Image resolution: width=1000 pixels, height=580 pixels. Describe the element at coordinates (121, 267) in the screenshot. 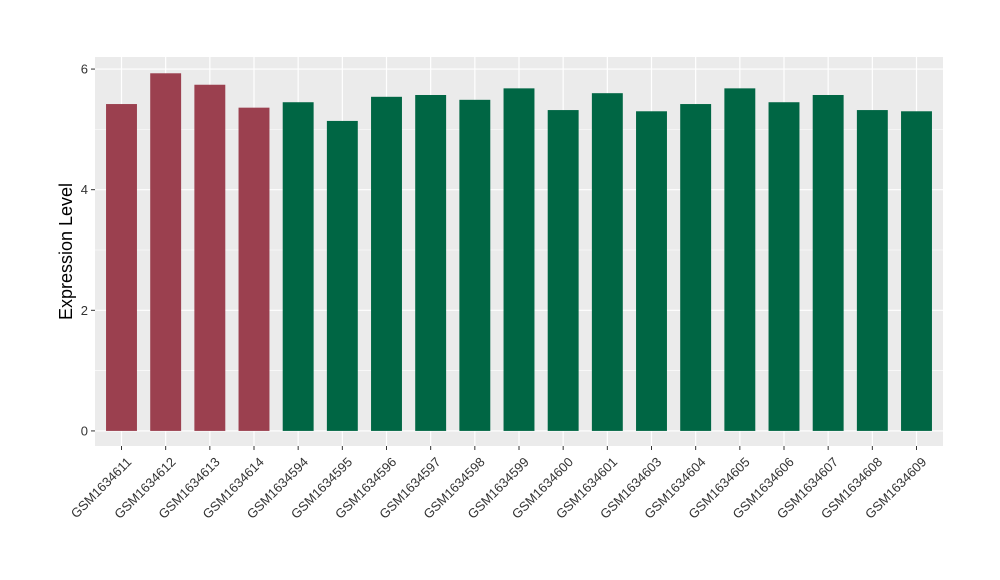

I see `bar-GSM1634611` at that location.